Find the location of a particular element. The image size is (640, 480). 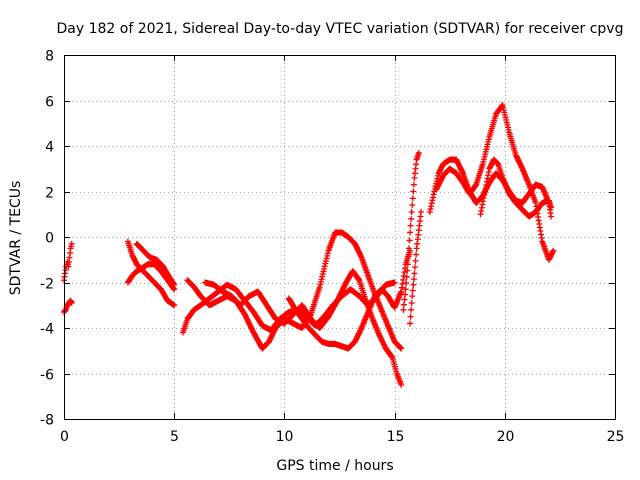

series-arc-c is located at coordinates (151, 273).